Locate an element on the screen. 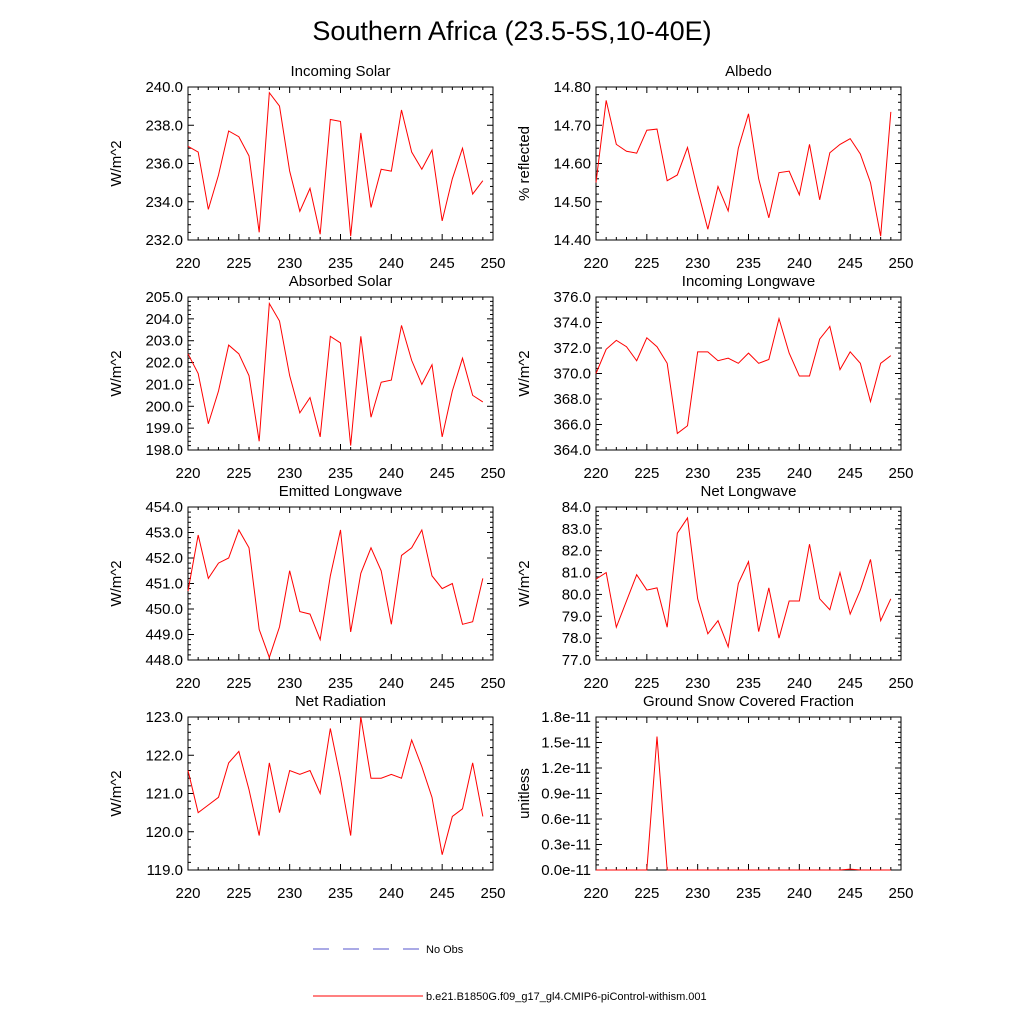 The image size is (1024, 1024). y-tick-label: 370.0 is located at coordinates (572, 374).